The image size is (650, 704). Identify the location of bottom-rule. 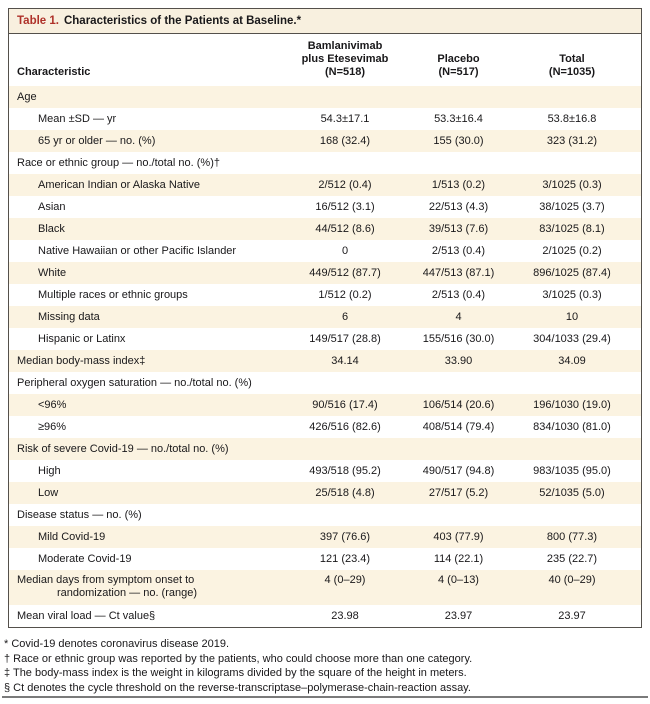
(325, 697).